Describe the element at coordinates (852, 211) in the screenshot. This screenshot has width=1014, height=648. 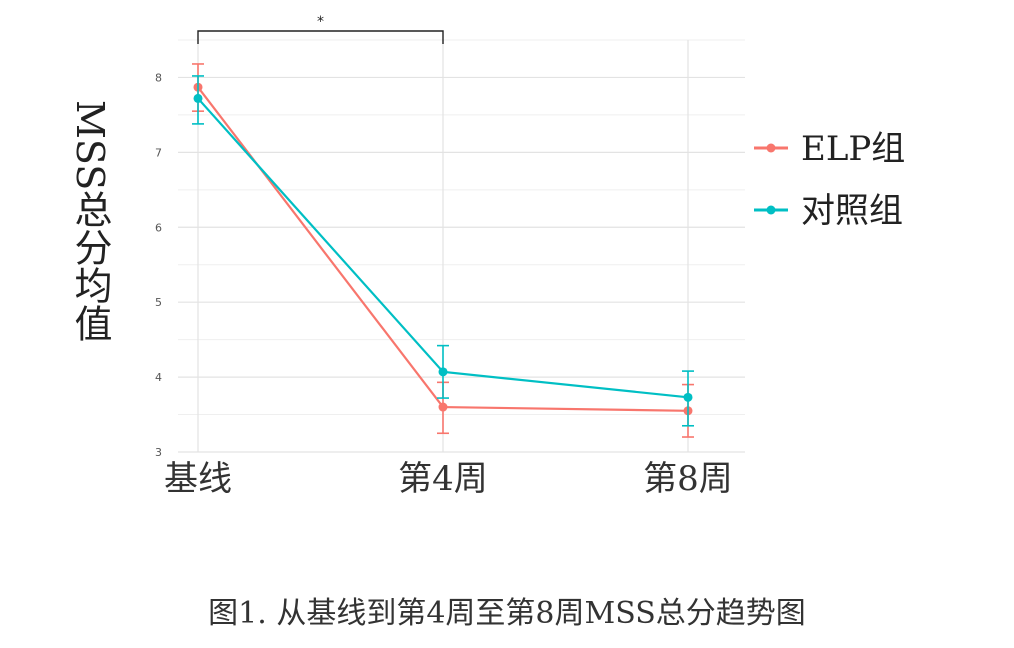
I see `legend-label: 对照组` at that location.